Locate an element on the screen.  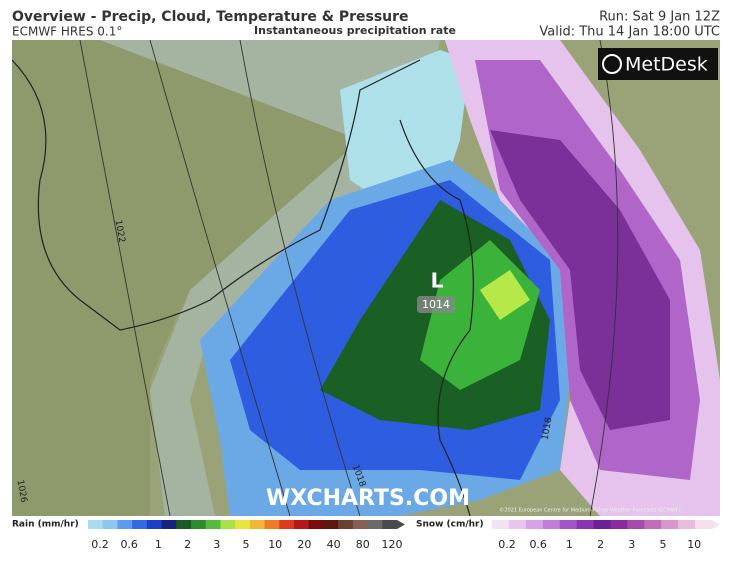
isobar-label: 1026 is located at coordinates (22, 491).